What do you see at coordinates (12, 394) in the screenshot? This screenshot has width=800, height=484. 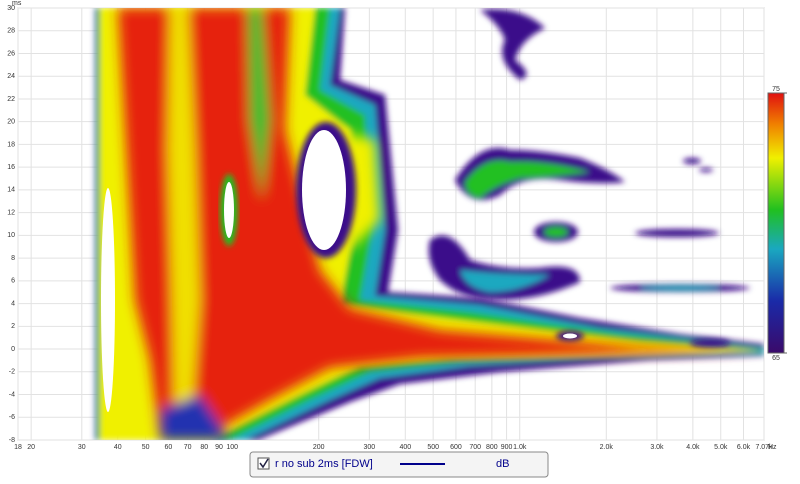 I see `y-tick-label: -4` at bounding box center [12, 394].